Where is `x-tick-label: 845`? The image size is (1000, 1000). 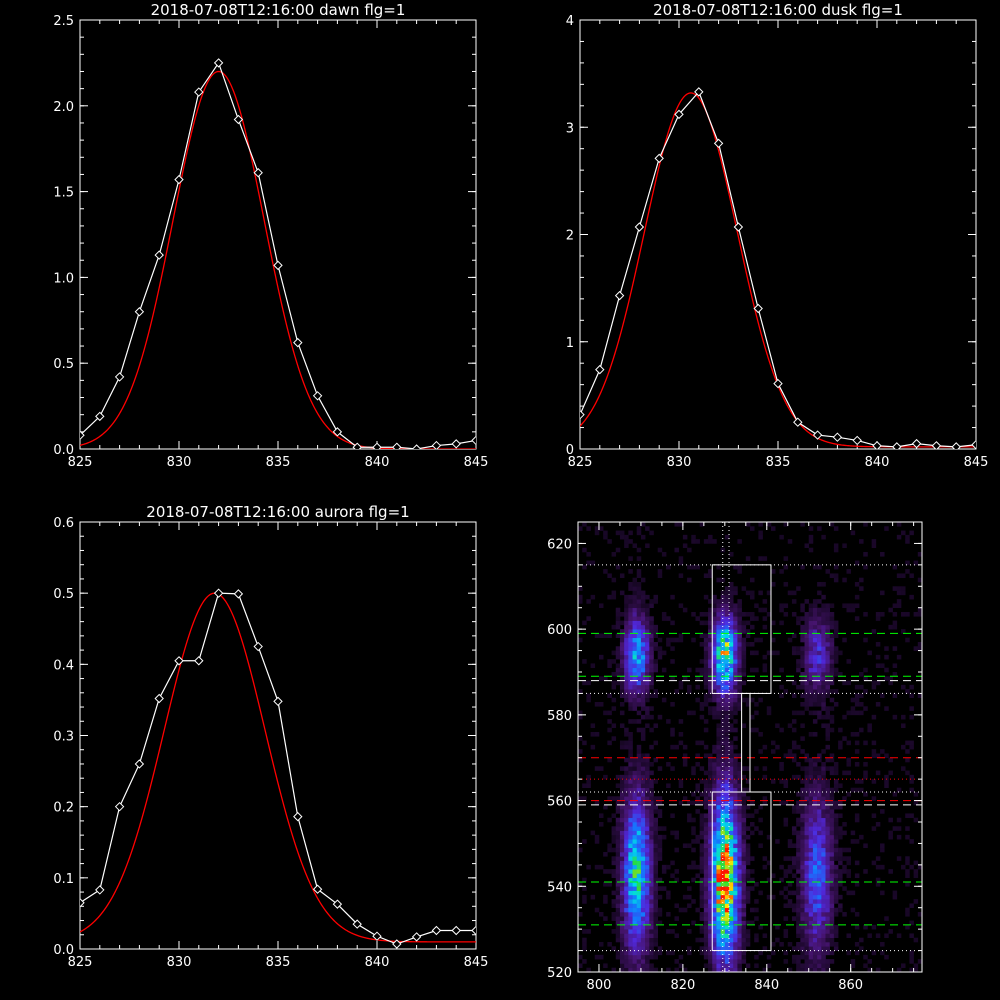
x-tick-label: 845 is located at coordinates (976, 462).